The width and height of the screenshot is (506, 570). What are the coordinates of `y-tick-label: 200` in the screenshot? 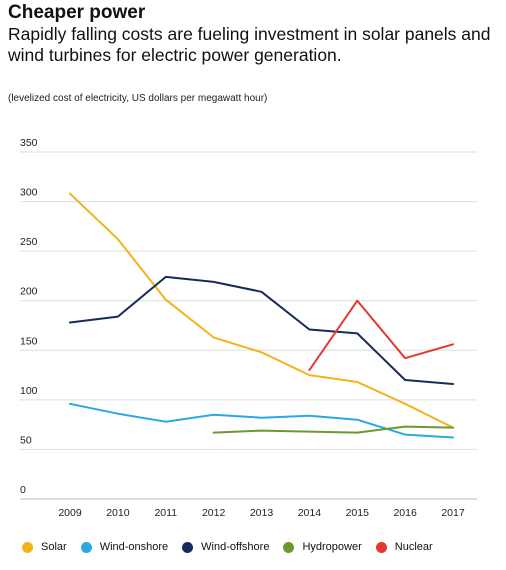 It's located at (29, 292).